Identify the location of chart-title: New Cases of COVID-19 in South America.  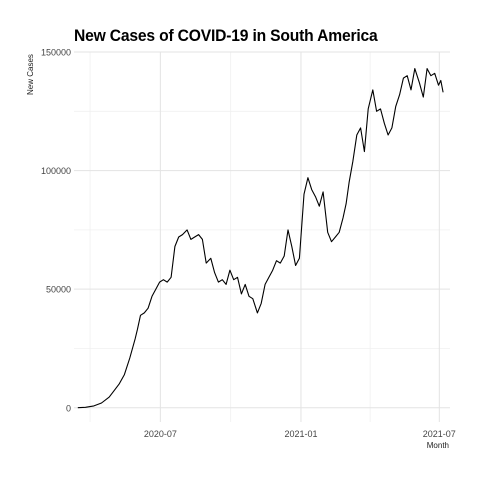
(226, 35).